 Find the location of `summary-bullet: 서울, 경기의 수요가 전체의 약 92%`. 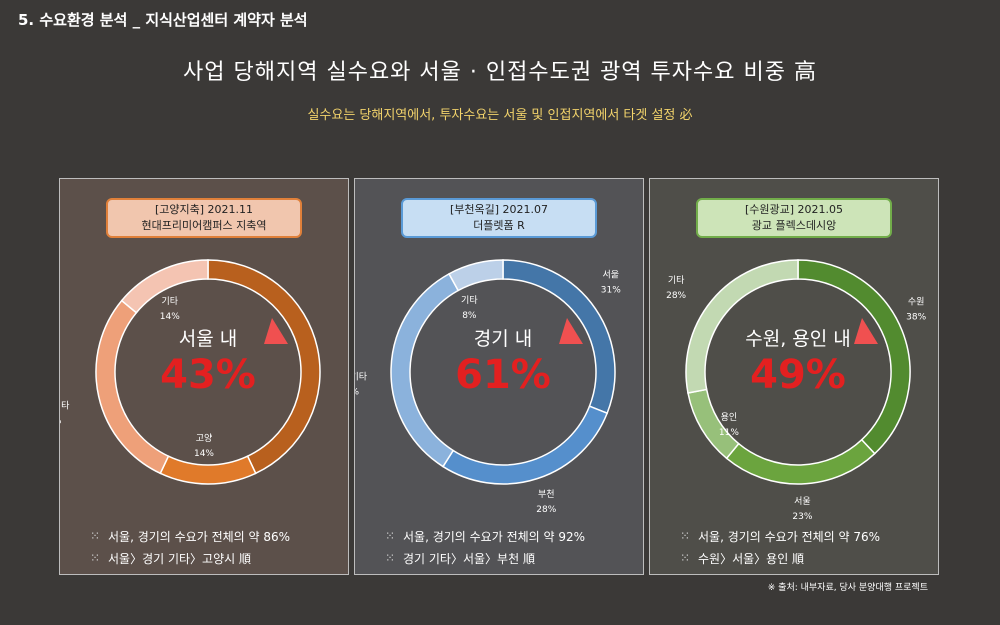

summary-bullet: 서울, 경기의 수요가 전체의 약 92% is located at coordinates (485, 536).